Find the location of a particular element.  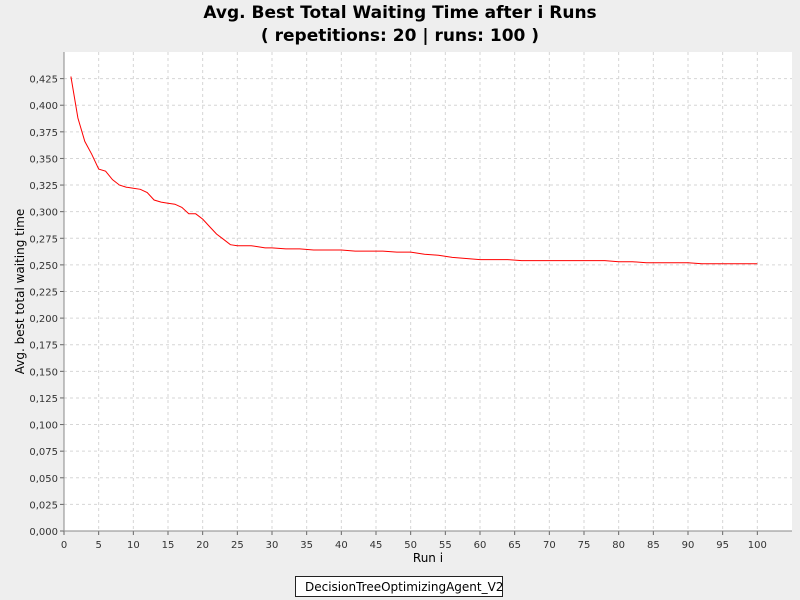

x-tick-label: 65 is located at coordinates (514, 545).